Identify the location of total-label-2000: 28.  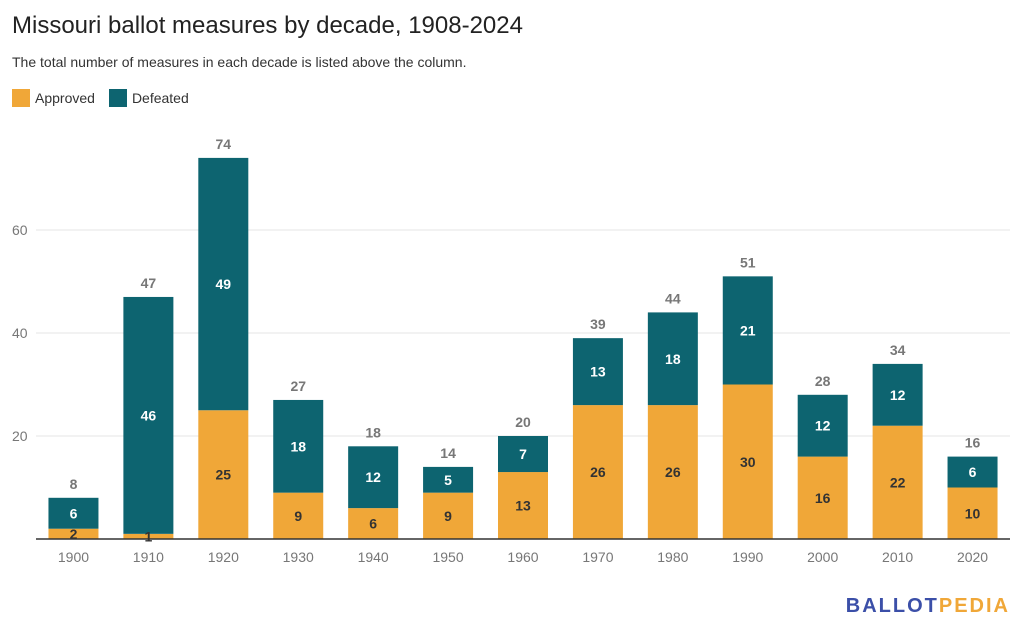
(823, 381).